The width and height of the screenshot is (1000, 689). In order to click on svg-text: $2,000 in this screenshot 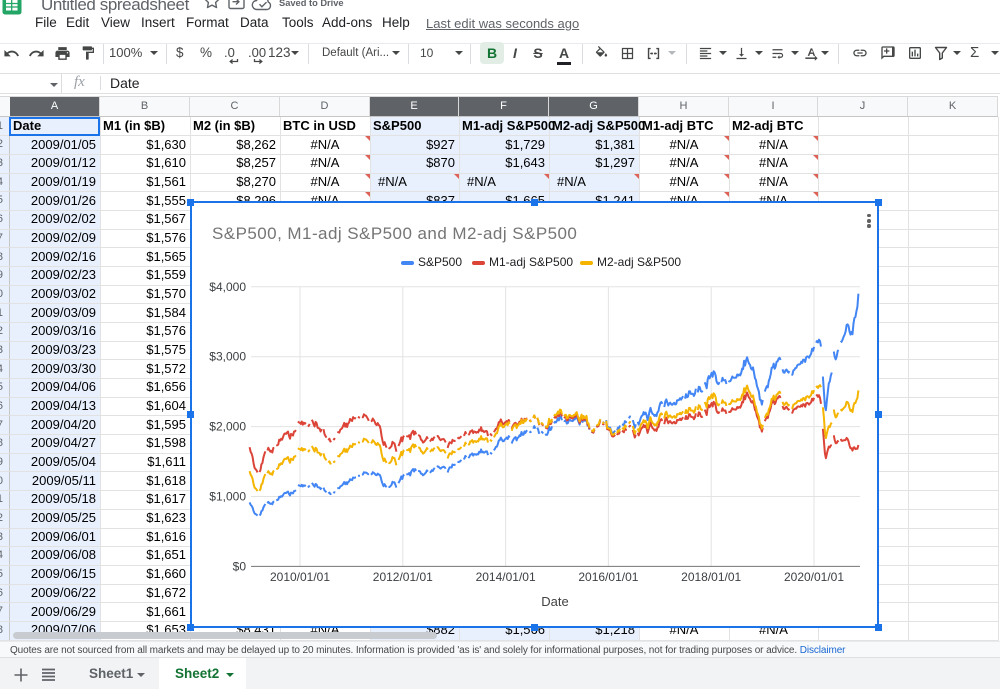, I will do `click(227, 427)`.